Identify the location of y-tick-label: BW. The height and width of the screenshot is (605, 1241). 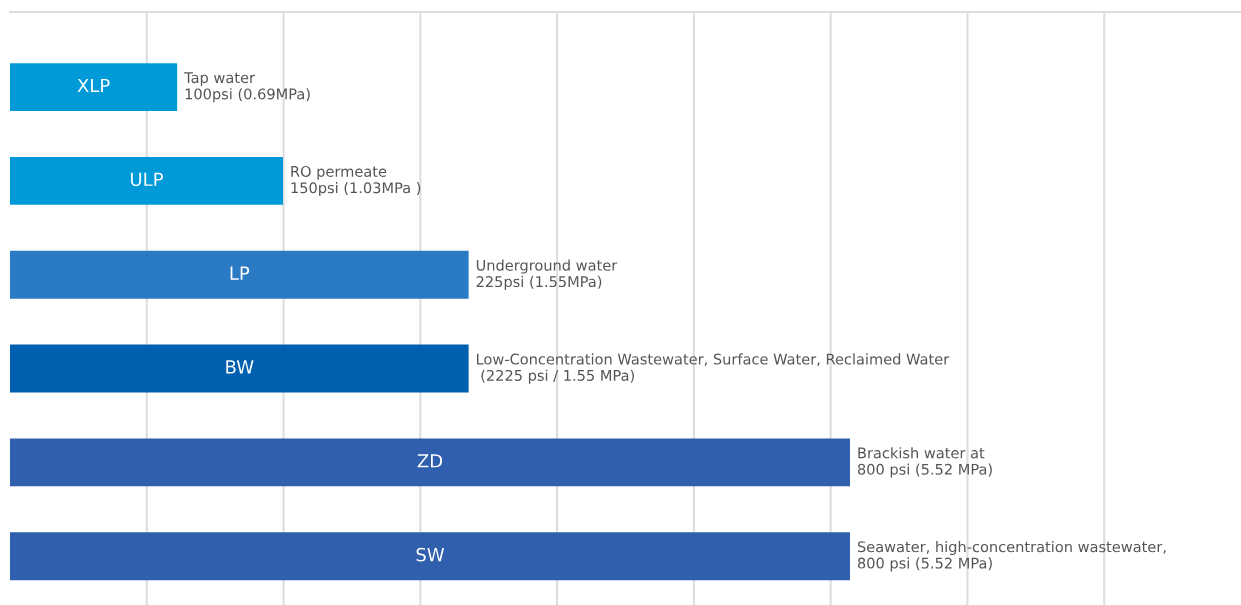
(240, 367).